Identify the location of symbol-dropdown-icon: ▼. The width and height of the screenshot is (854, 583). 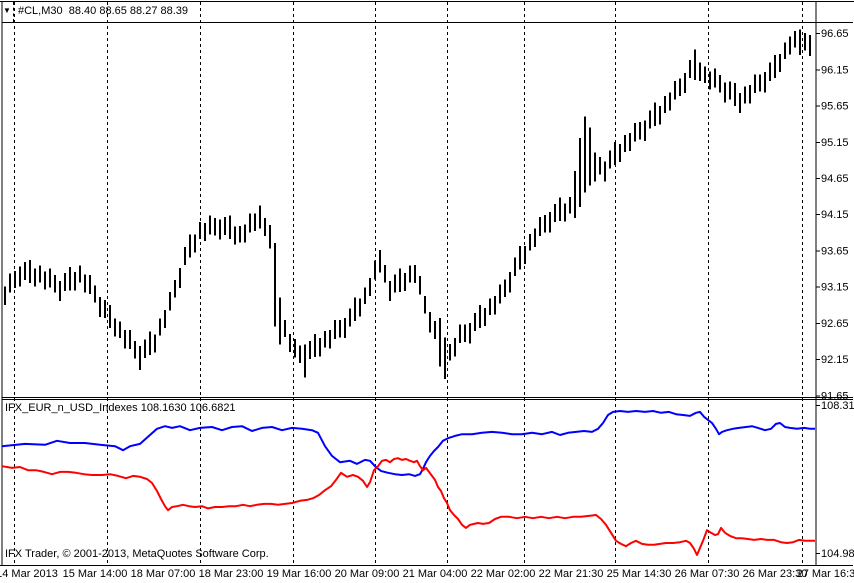
(7, 10).